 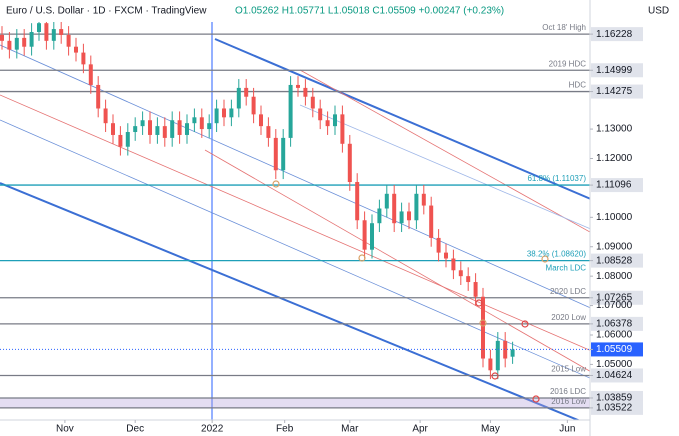 I want to click on y-tick-label: 1.14999, so click(x=614, y=70).